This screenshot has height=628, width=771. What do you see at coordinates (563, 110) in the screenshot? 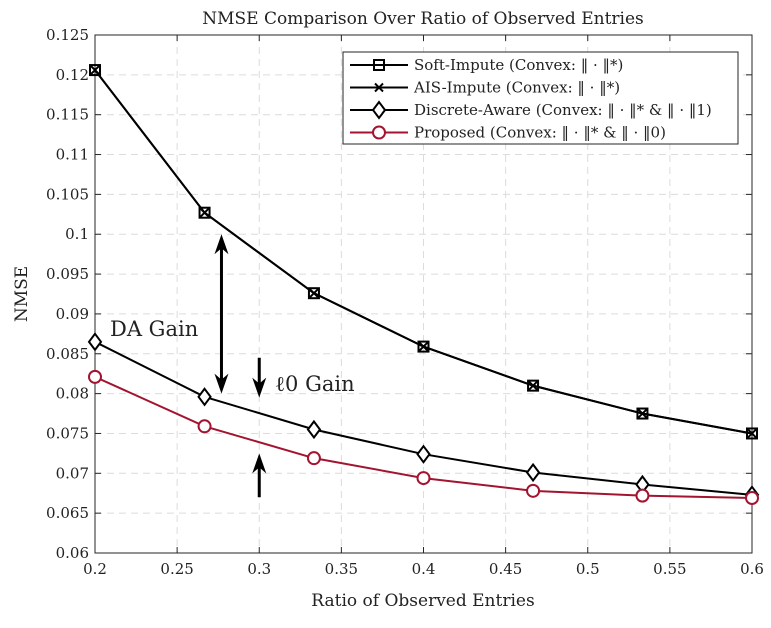
I see `legend-label: Discrete-Aware (Convex: ‖ · ‖* & ‖ · ‖1)` at bounding box center [563, 110].